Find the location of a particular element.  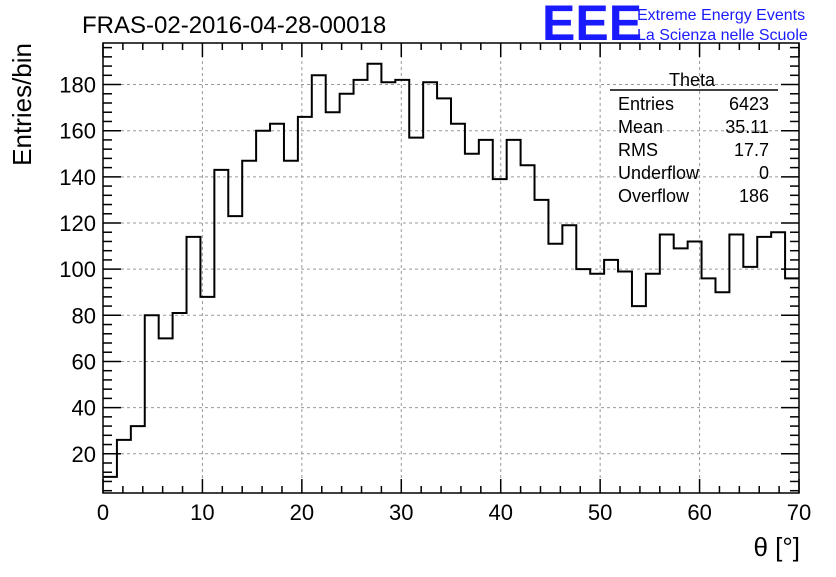

y-tick-label: 160 is located at coordinates (77, 131).